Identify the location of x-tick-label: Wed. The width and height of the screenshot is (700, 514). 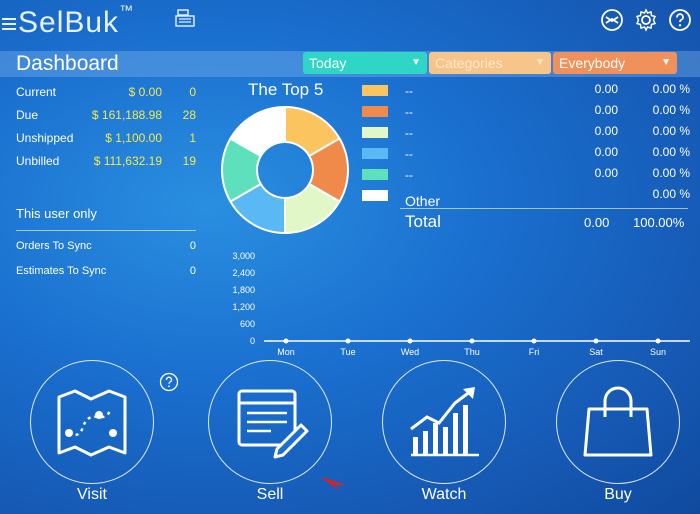
(410, 352).